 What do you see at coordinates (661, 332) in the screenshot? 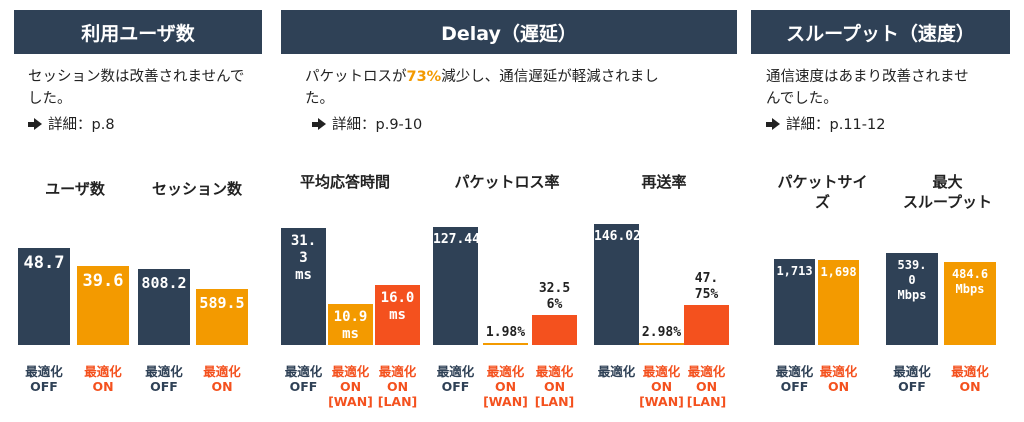
I see `bar-value-label: 2.98%` at bounding box center [661, 332].